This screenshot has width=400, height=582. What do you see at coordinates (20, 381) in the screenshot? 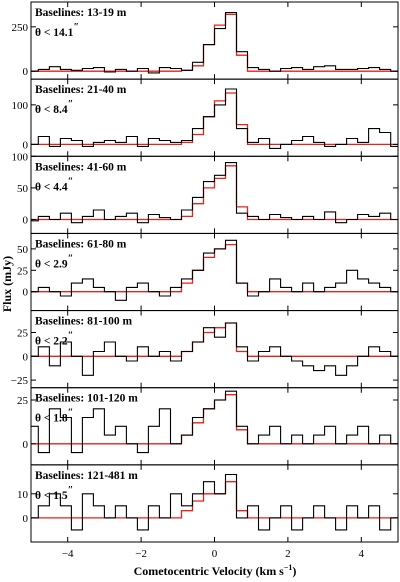
I see `y-tick-label: −25` at bounding box center [20, 381].